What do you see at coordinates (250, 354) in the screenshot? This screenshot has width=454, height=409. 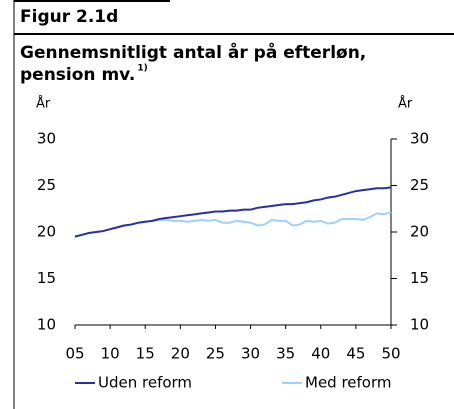 I see `x-tick-label: 30` at bounding box center [250, 354].